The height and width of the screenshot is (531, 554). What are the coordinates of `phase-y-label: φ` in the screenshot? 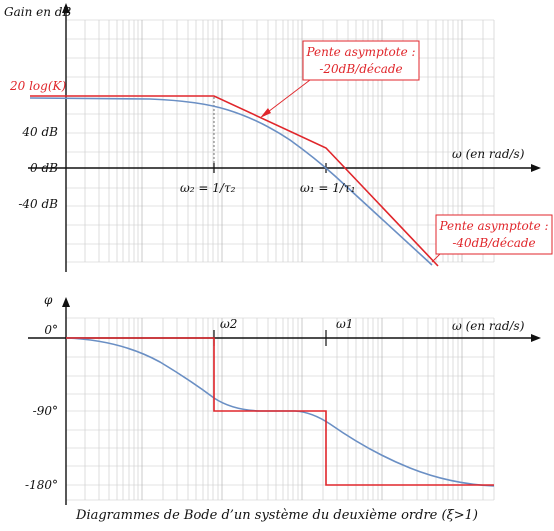 It's located at (48, 300).